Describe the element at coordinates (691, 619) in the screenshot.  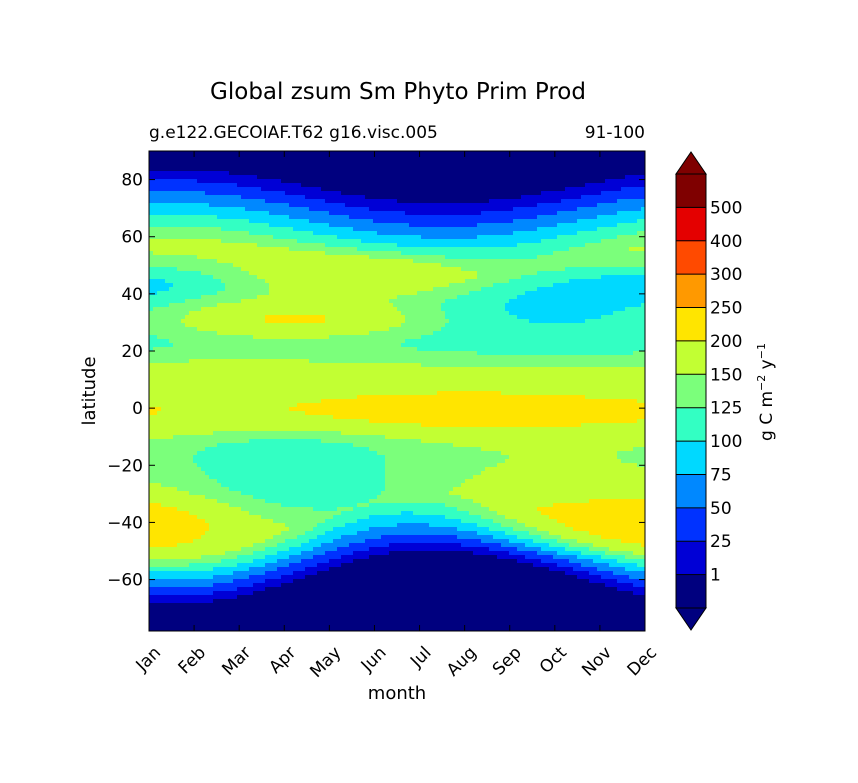
I see `colorbar-extend-min` at that location.